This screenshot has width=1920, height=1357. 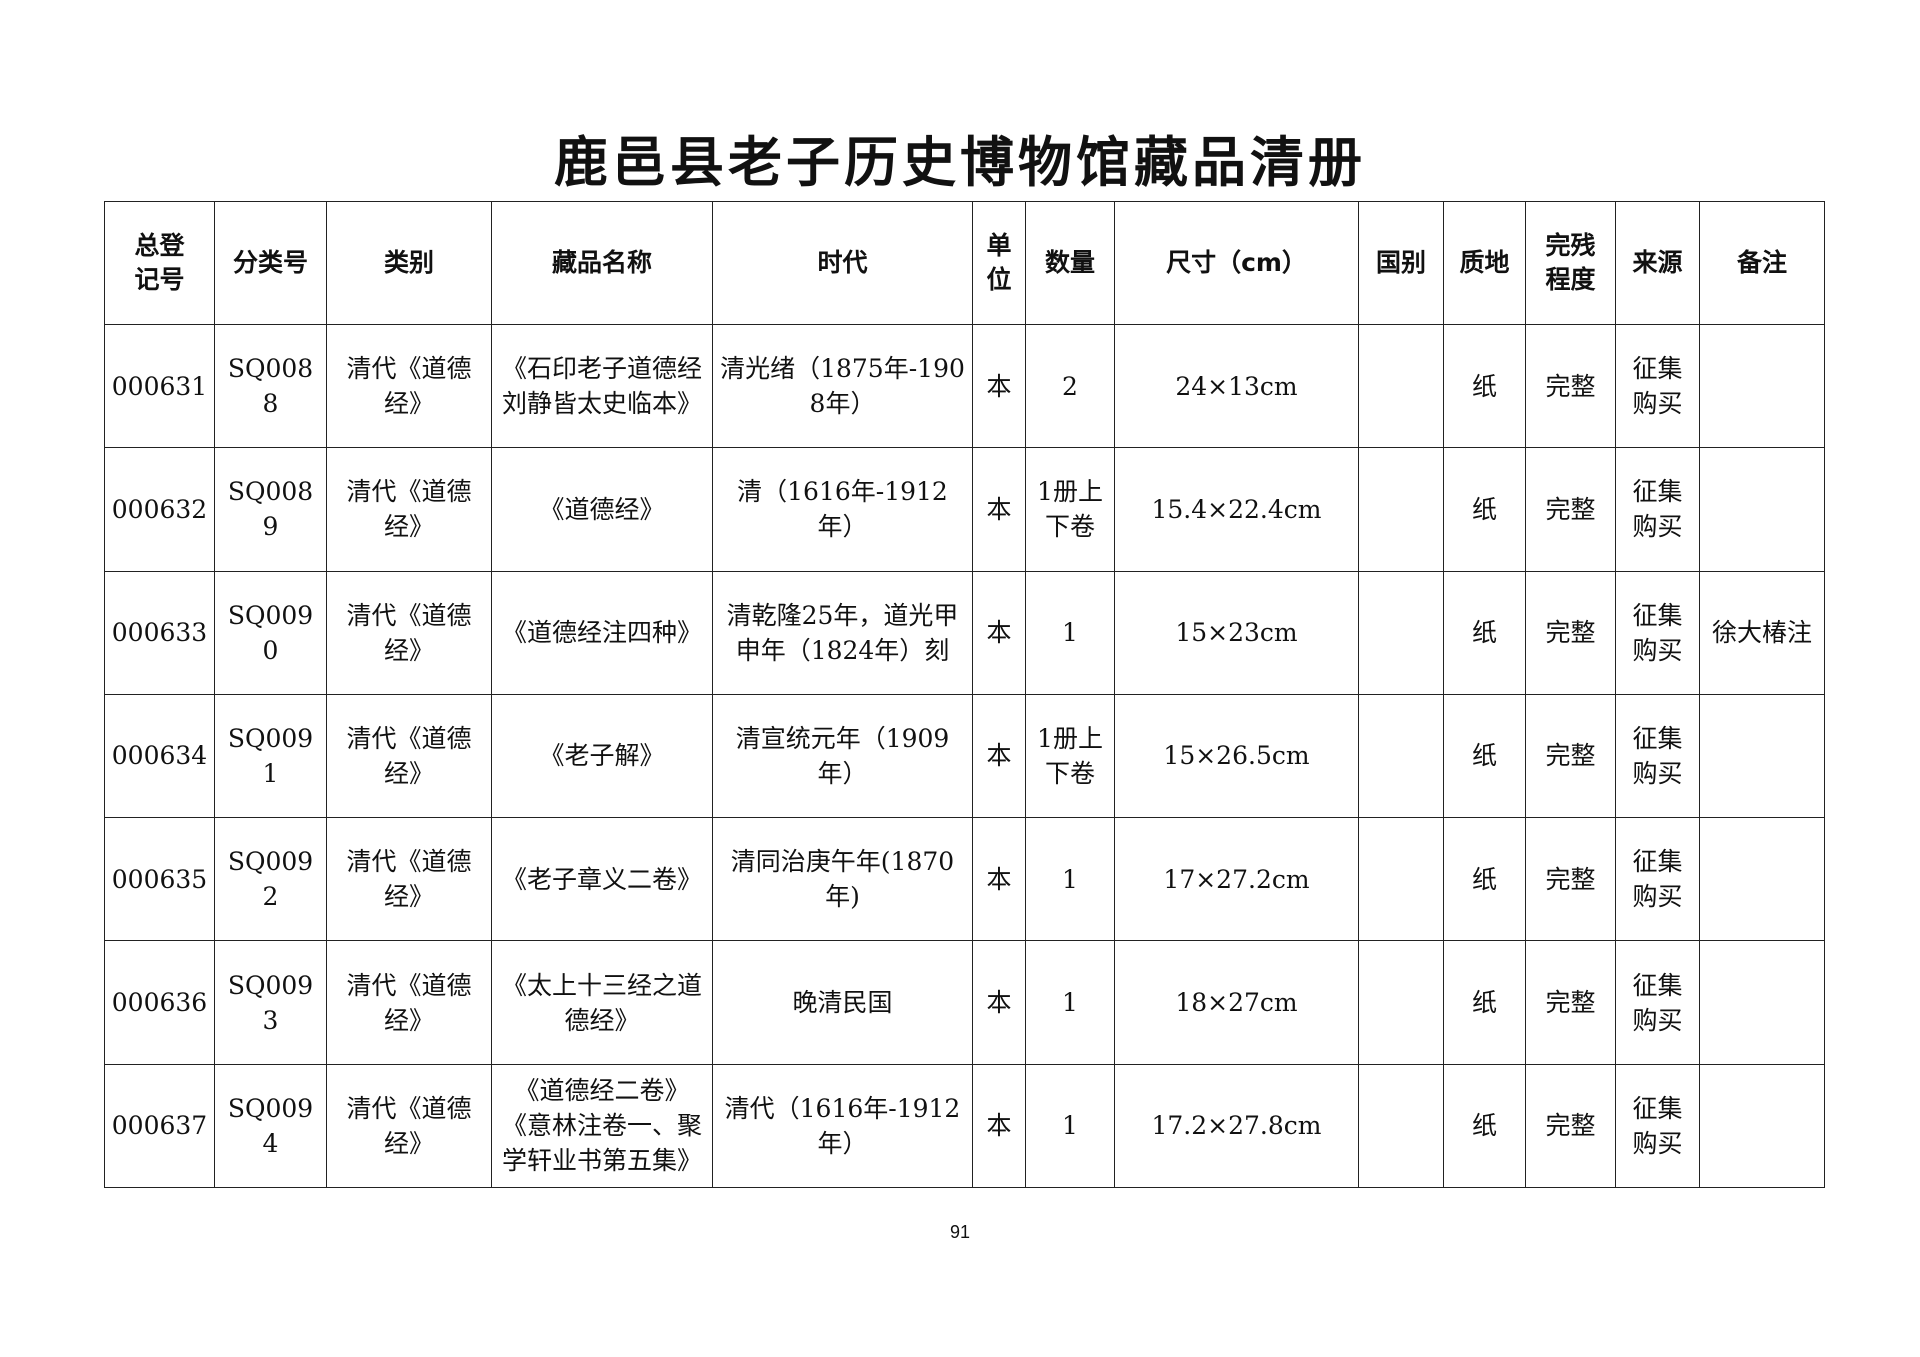 What do you see at coordinates (1070, 386) in the screenshot?
I see `cell-quantity: 2` at bounding box center [1070, 386].